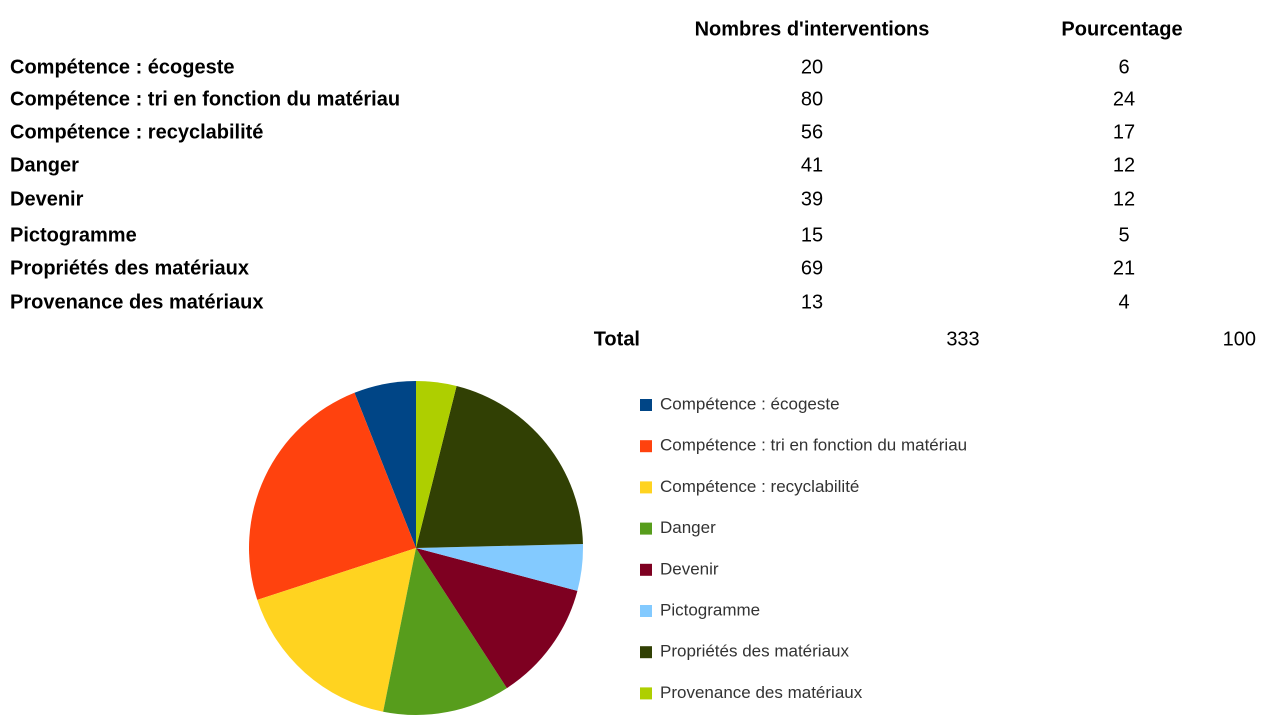  I want to click on row-percent: 5, so click(1123, 235).